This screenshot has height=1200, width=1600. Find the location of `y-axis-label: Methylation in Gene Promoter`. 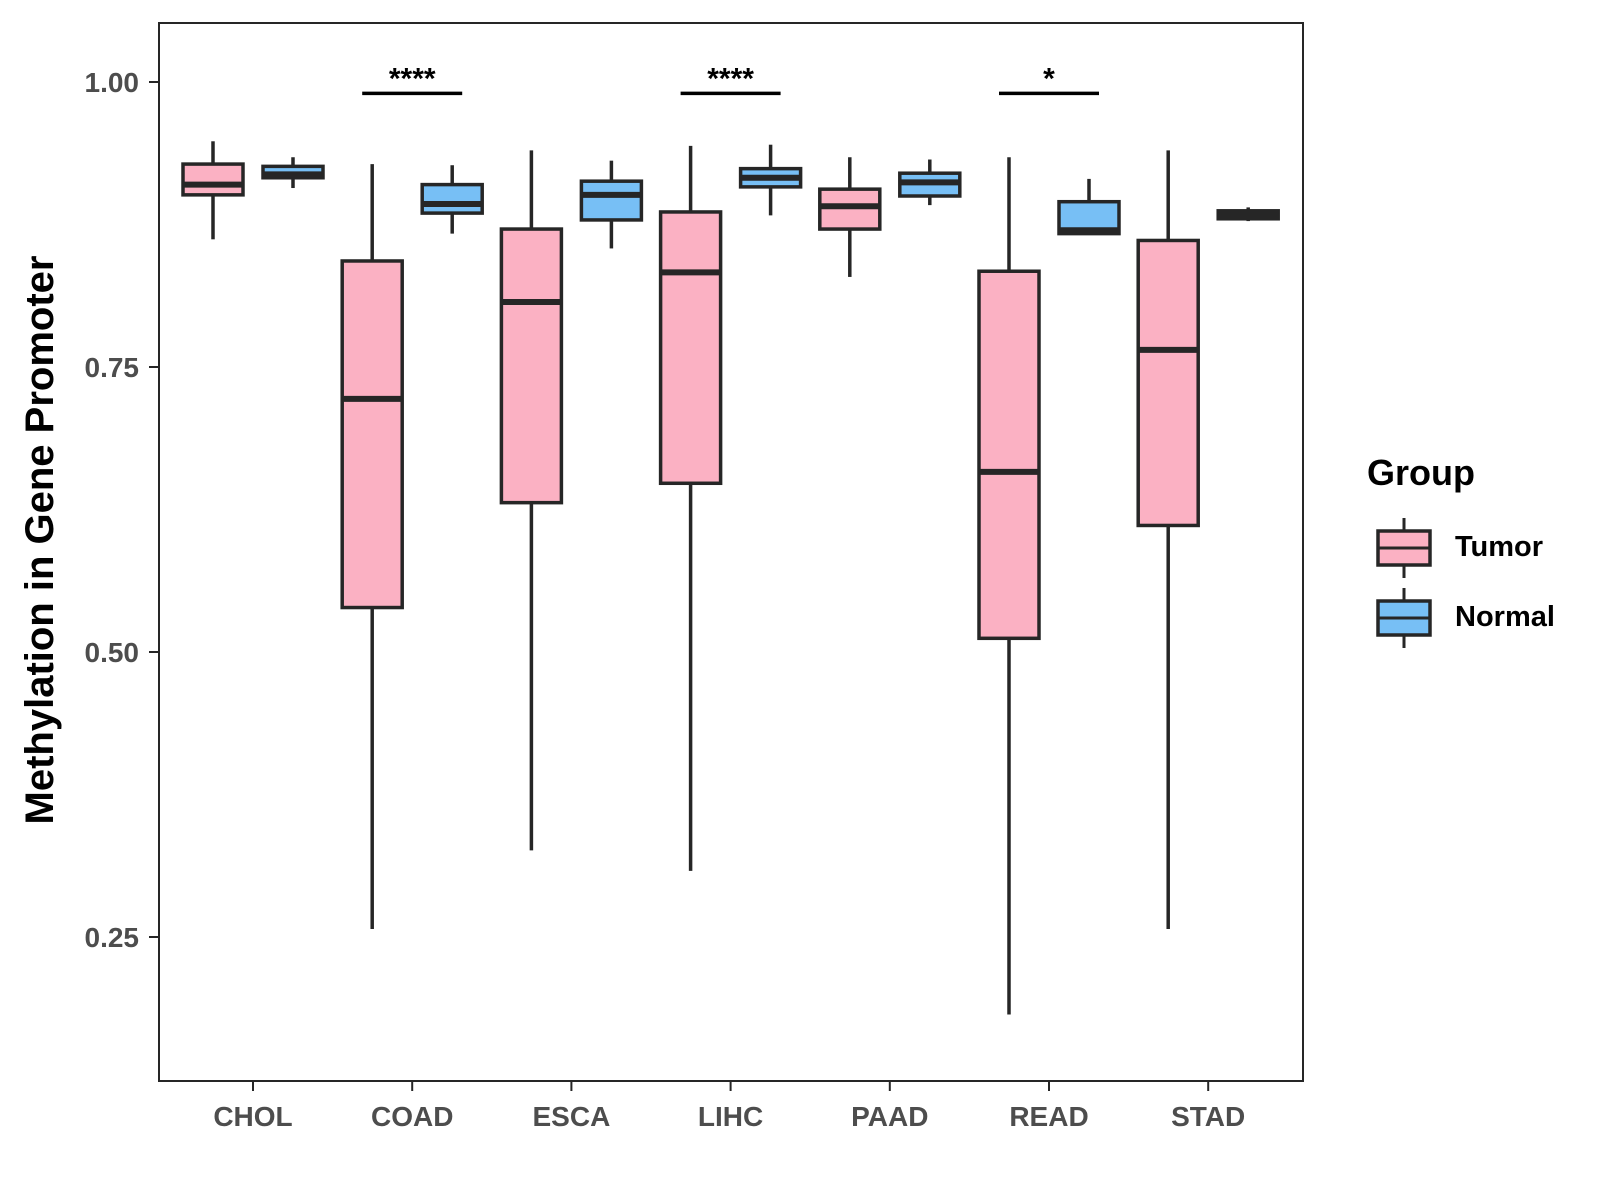

y-axis-label: Methylation in Gene Promoter is located at coordinates (40, 540).